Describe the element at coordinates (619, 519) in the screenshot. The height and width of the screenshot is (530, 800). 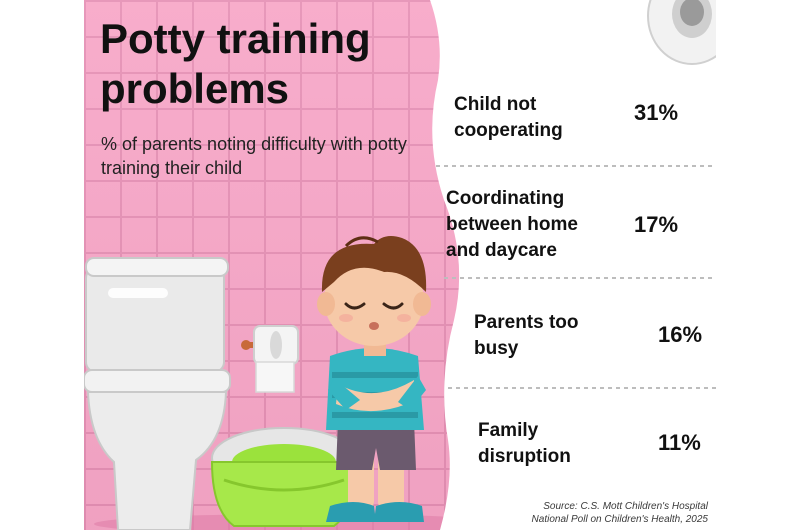
I see `source-line-2: National Poll on Children's Health, 2025` at that location.